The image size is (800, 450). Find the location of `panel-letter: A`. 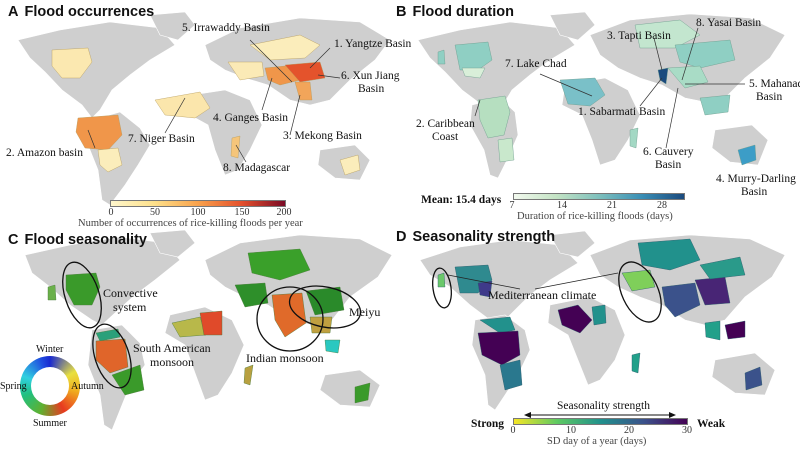

panel-letter: A is located at coordinates (13, 12).